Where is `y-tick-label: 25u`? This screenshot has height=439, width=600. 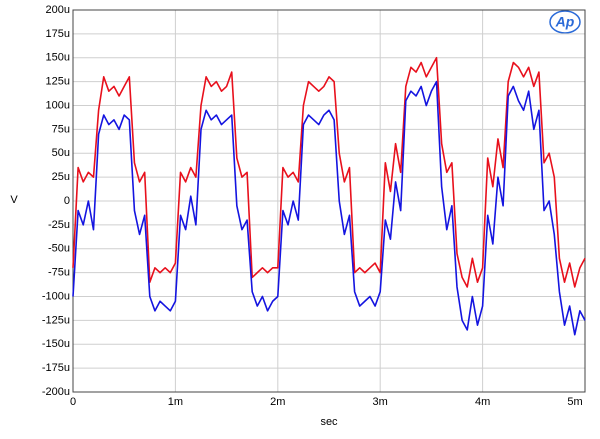
y-tick-label: 25u is located at coordinates (61, 177).